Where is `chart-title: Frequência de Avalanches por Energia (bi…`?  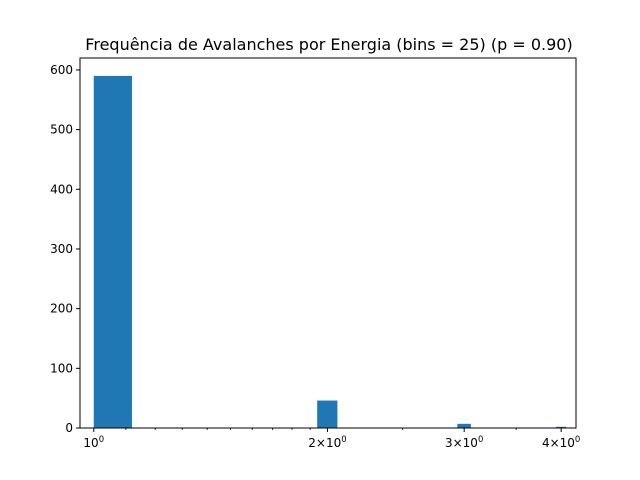 chart-title: Frequência de Avalanches por Energia (bi… is located at coordinates (328, 44).